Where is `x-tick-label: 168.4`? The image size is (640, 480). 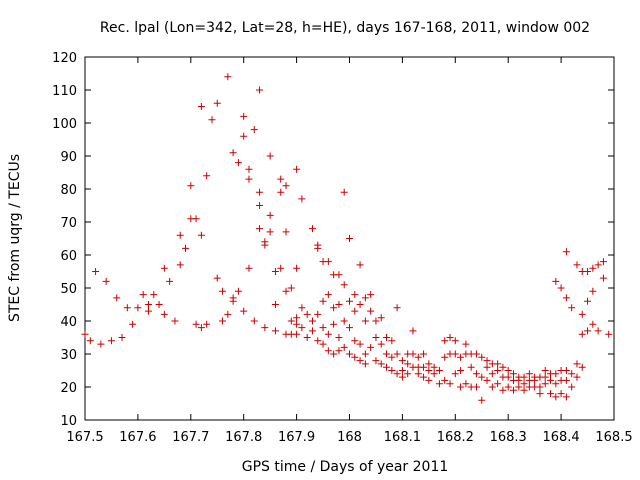 x-tick-label: 168.4 is located at coordinates (560, 437).